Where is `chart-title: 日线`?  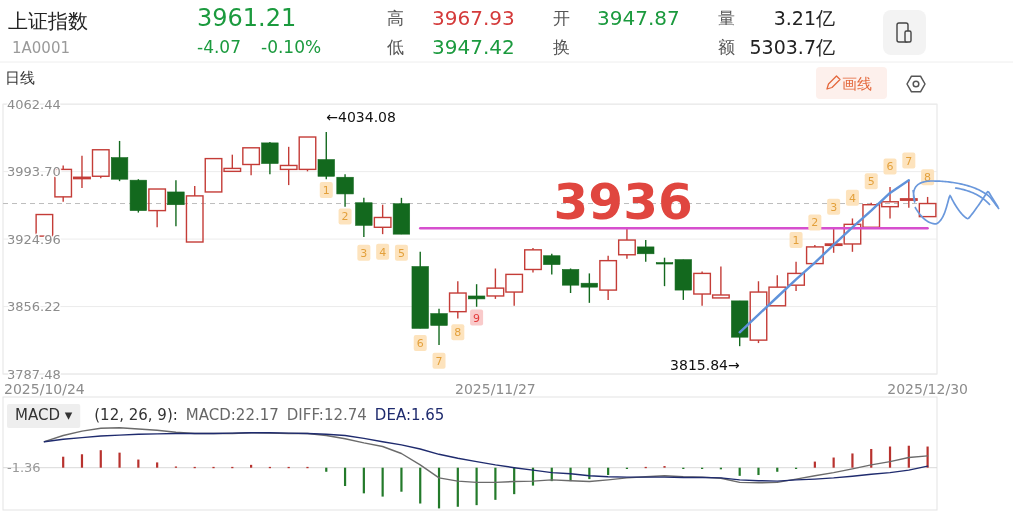
chart-title: 日线 is located at coordinates (20, 78).